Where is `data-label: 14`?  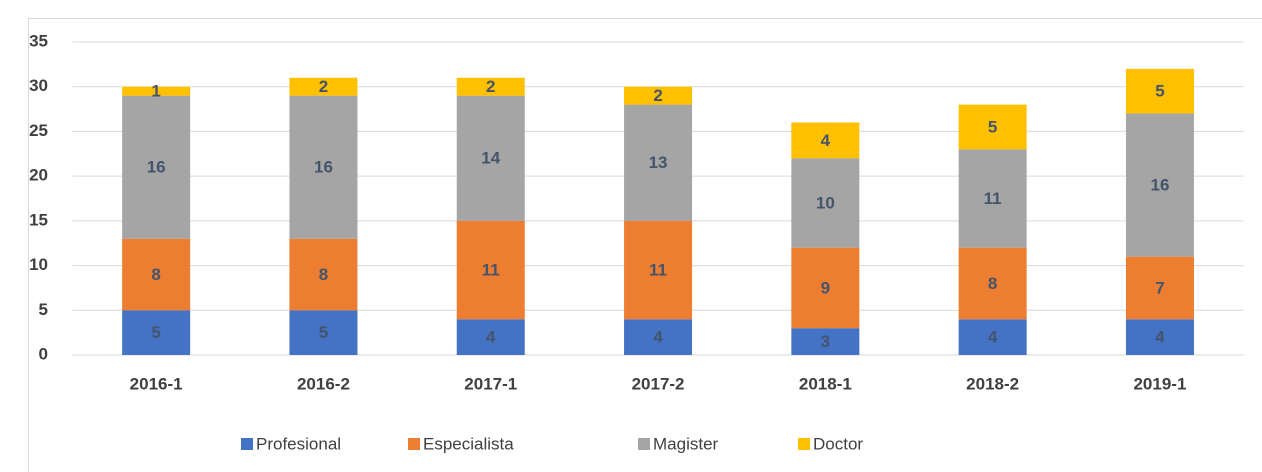 data-label: 14 is located at coordinates (490, 158).